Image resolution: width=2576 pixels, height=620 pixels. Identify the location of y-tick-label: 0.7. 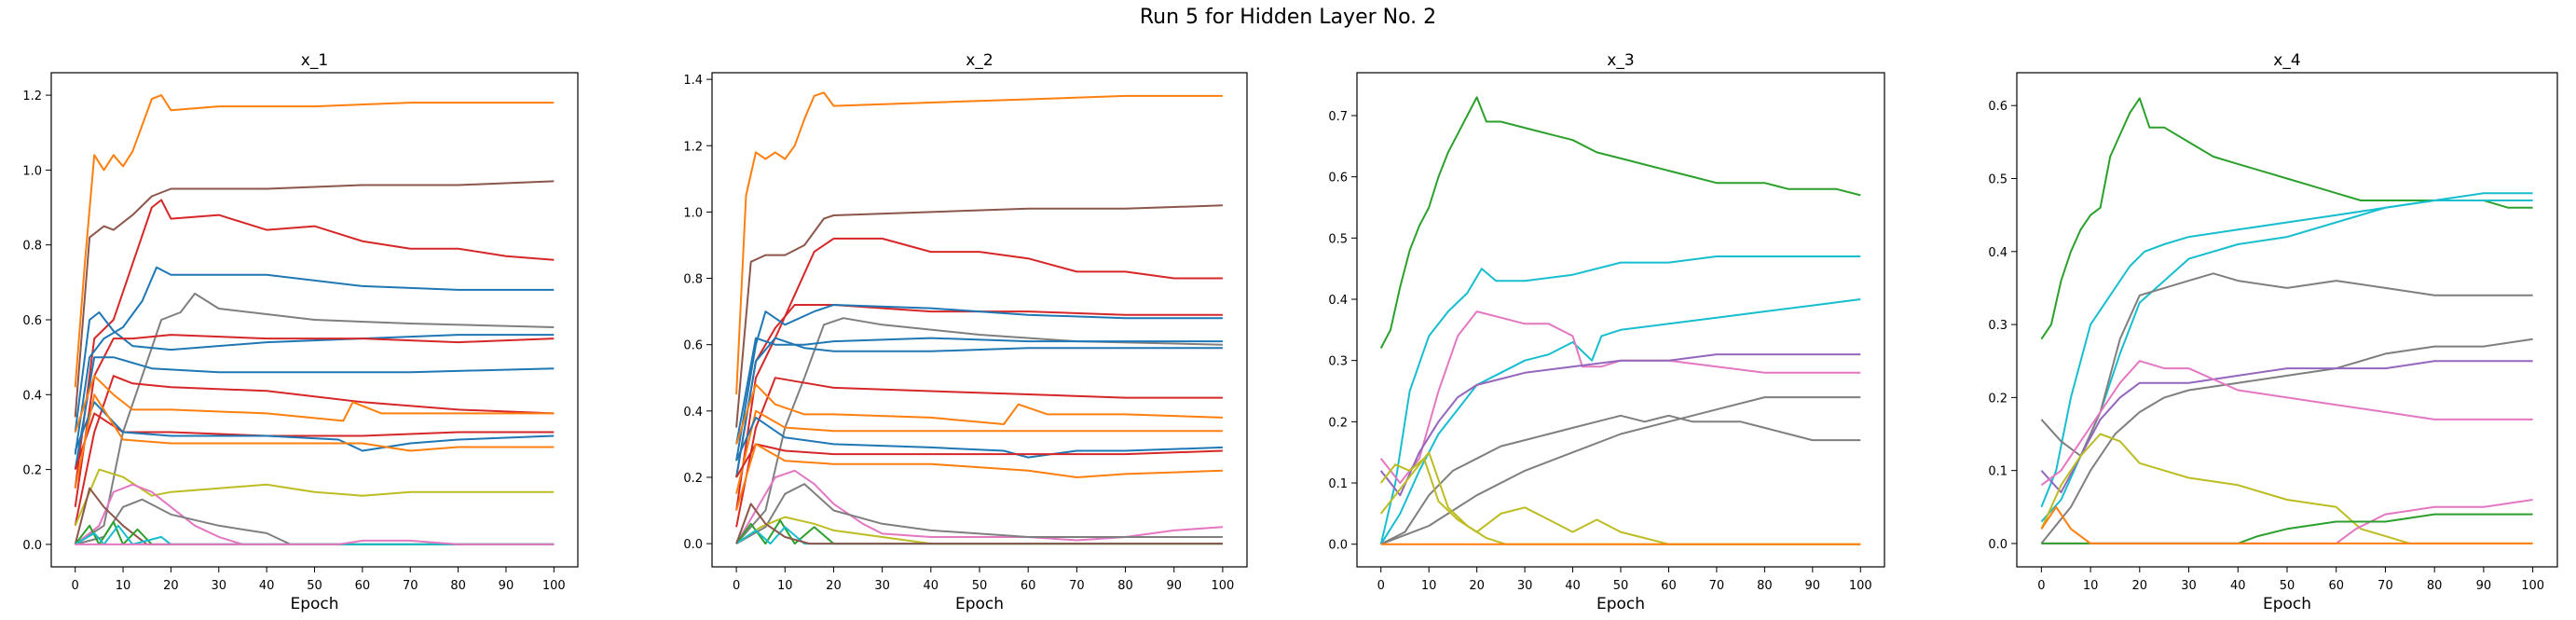
(1338, 117).